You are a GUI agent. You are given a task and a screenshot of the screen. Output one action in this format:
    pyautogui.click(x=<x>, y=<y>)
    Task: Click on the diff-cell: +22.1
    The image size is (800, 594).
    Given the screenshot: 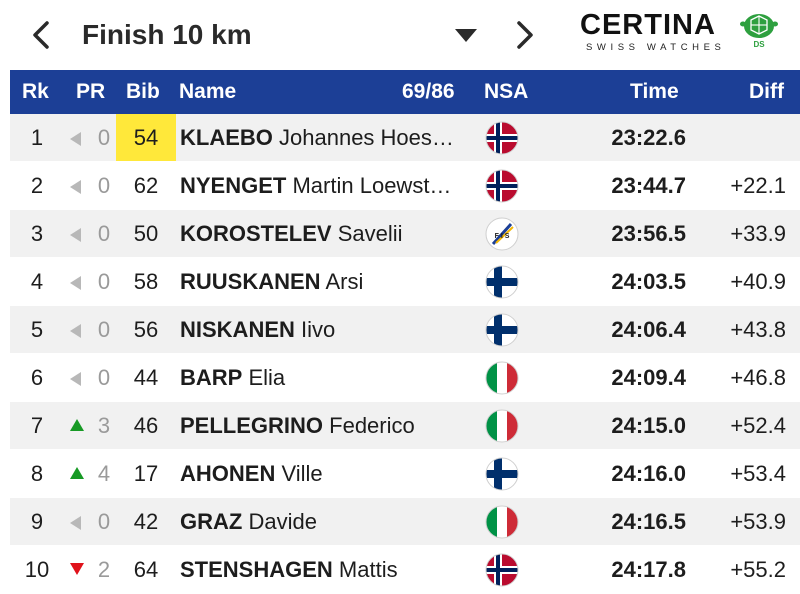 What is the action you would take?
    pyautogui.click(x=758, y=185)
    